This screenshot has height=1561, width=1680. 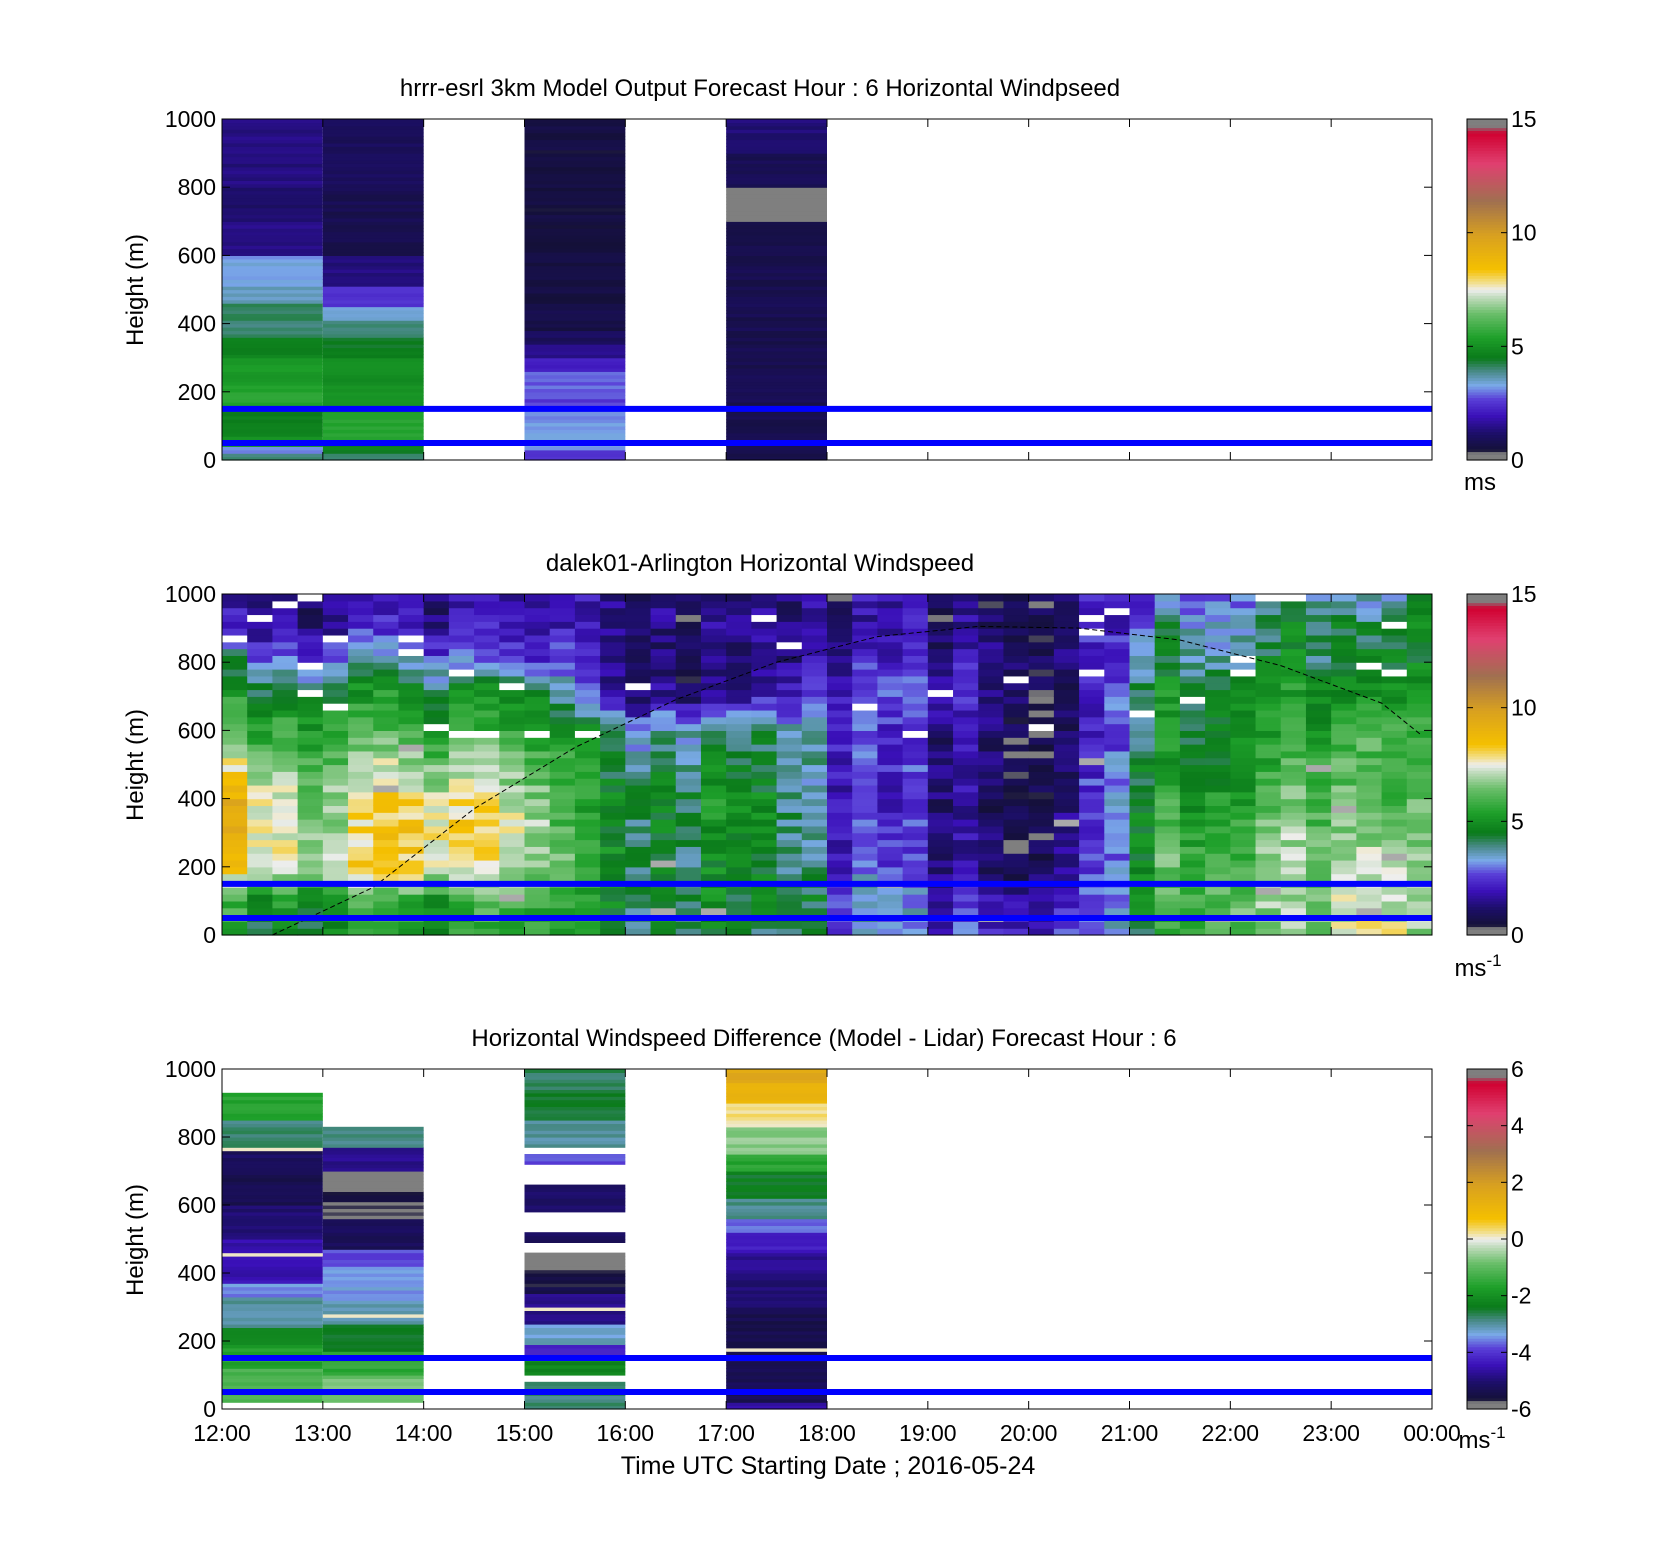 I want to click on colorbar-tick-label: 5, so click(x=1517, y=346).